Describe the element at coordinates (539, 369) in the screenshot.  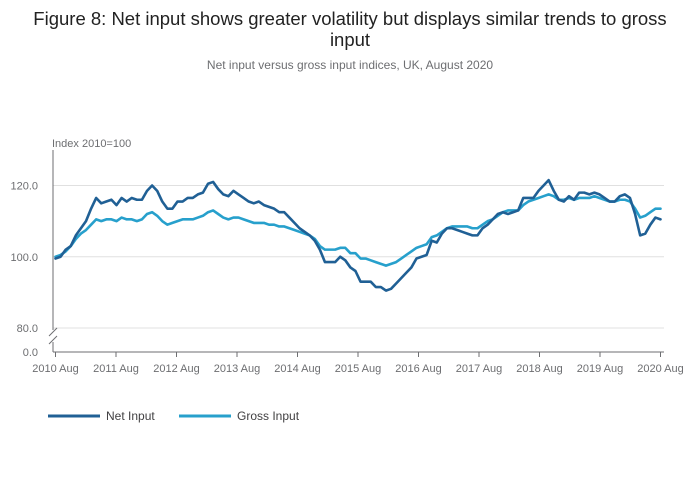
I see `x-tick-label: 2018 Aug` at that location.